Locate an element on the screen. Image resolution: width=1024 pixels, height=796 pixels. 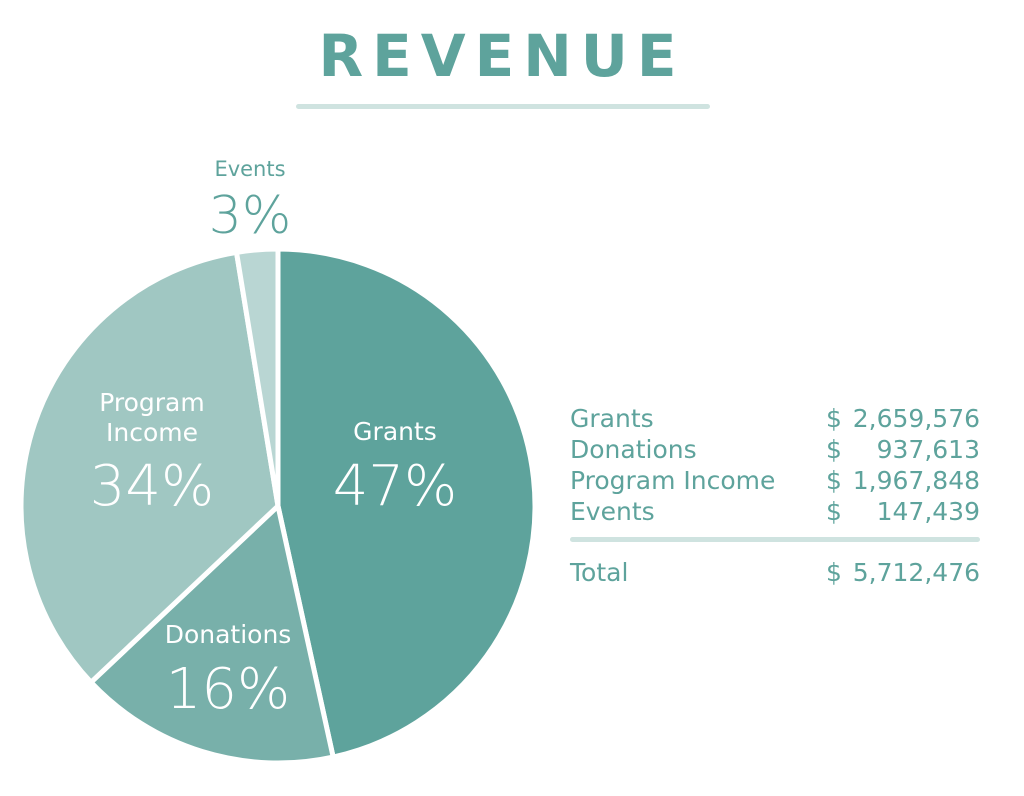
slice-percent-label: 16% is located at coordinates (228, 689).